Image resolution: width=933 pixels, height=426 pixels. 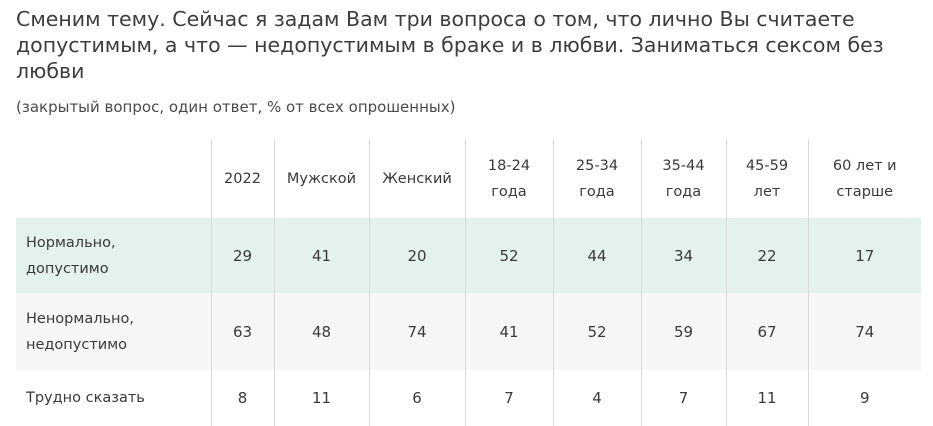 What do you see at coordinates (683, 255) in the screenshot?
I see `table-cell: 34` at bounding box center [683, 255].